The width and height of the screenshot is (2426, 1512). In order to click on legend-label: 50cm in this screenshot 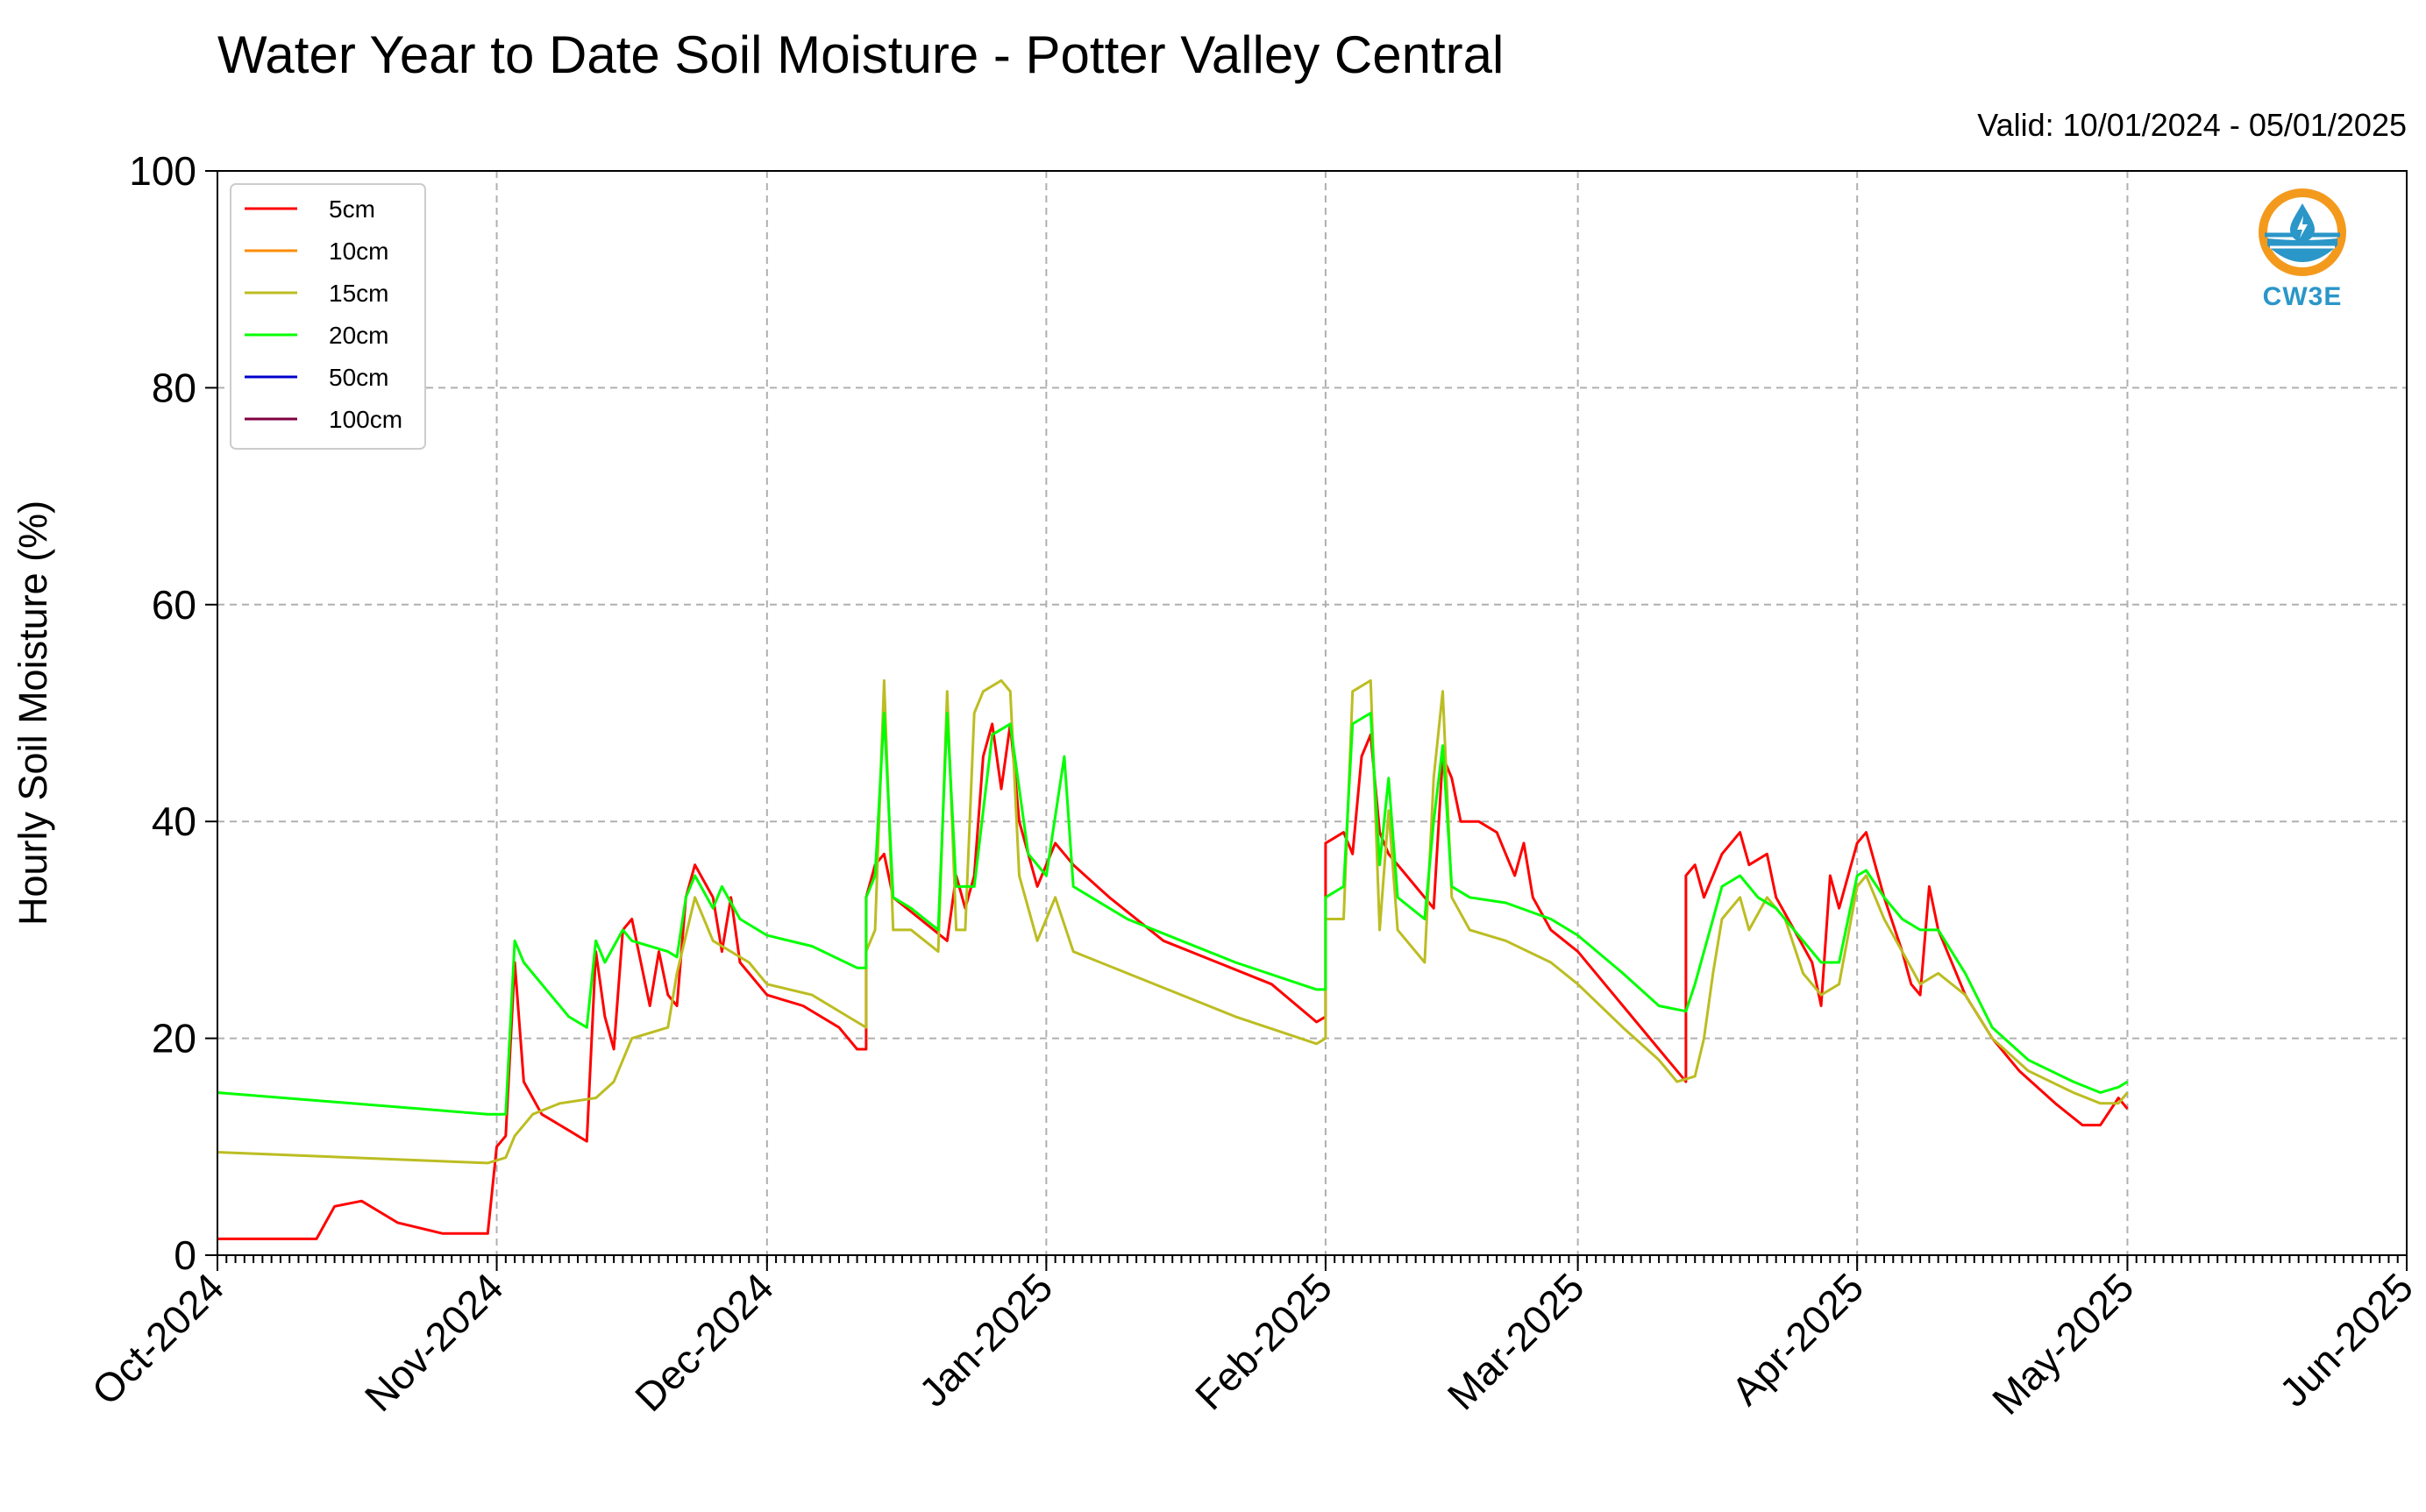, I will do `click(358, 377)`.